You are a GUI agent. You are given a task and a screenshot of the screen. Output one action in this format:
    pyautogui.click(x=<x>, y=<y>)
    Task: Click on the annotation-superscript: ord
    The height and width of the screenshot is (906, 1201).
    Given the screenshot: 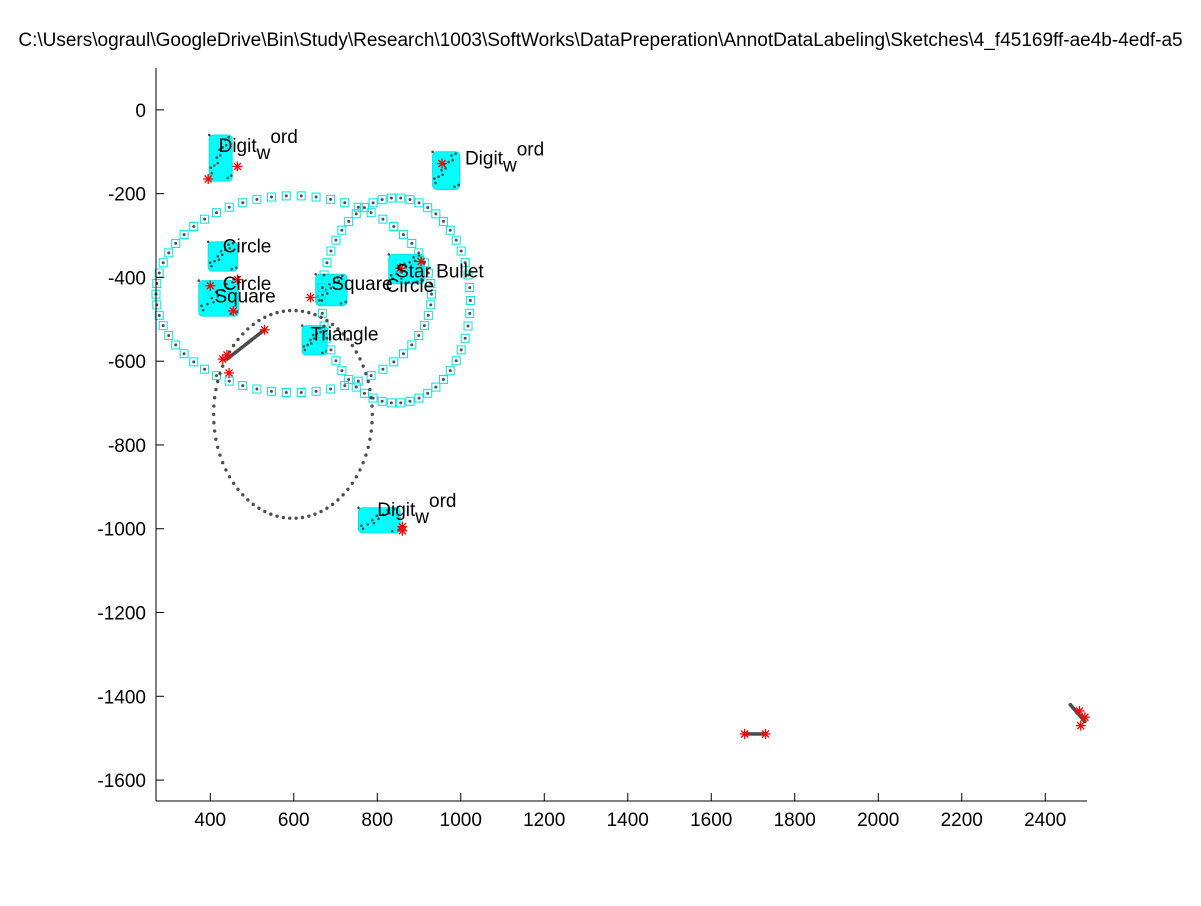 What is the action you would take?
    pyautogui.click(x=442, y=501)
    